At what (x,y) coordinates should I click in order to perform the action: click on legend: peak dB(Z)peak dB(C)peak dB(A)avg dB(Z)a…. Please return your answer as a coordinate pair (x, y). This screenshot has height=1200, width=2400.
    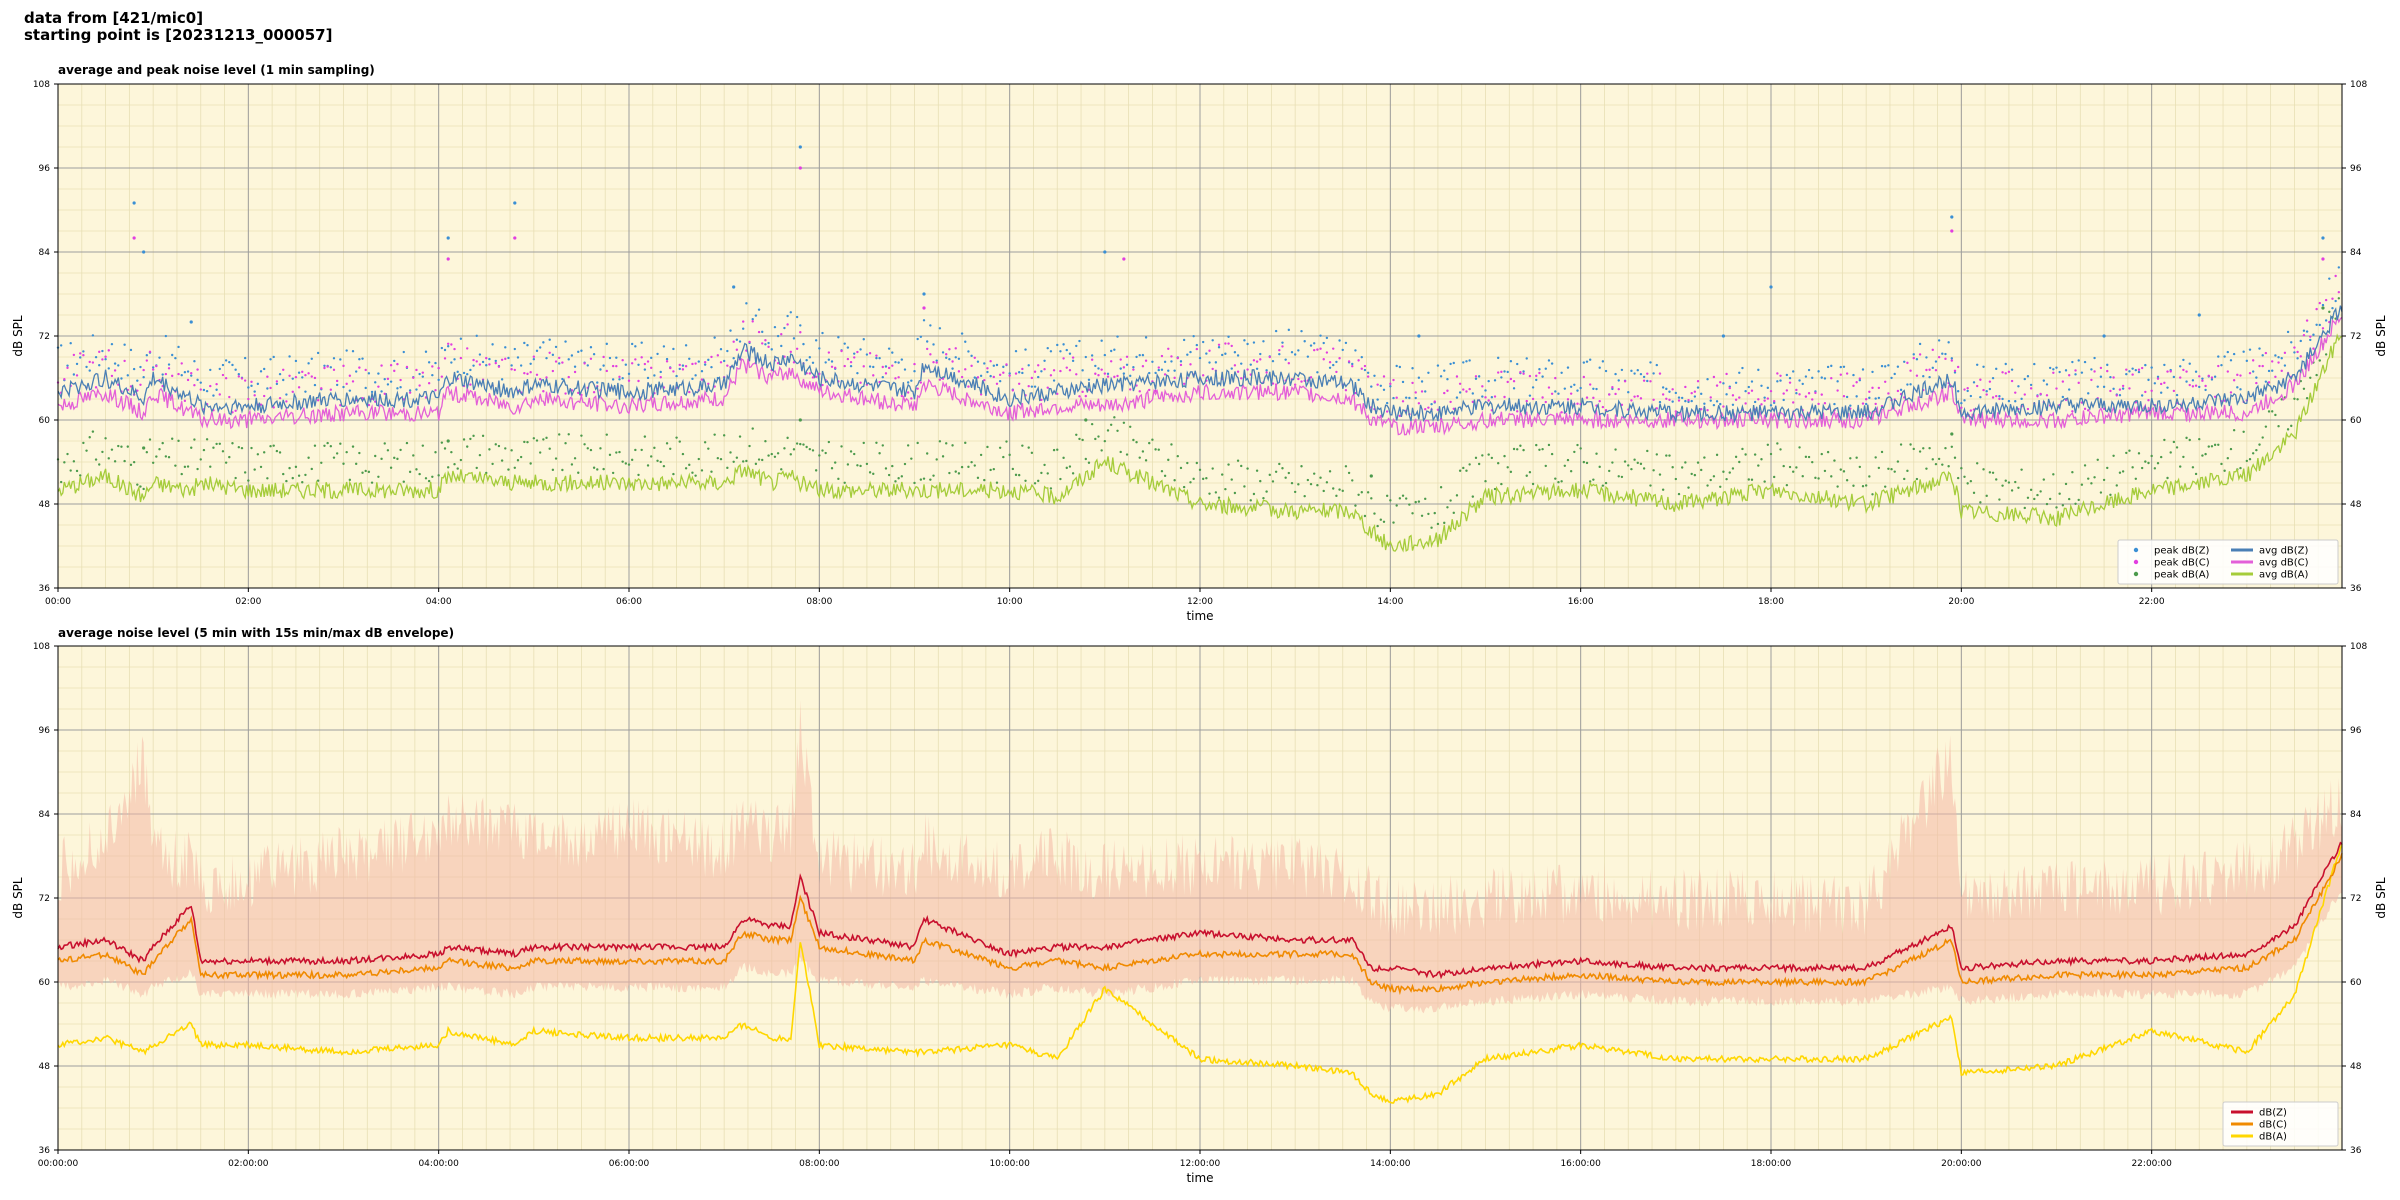
    Looking at the image, I should click on (2228, 562).